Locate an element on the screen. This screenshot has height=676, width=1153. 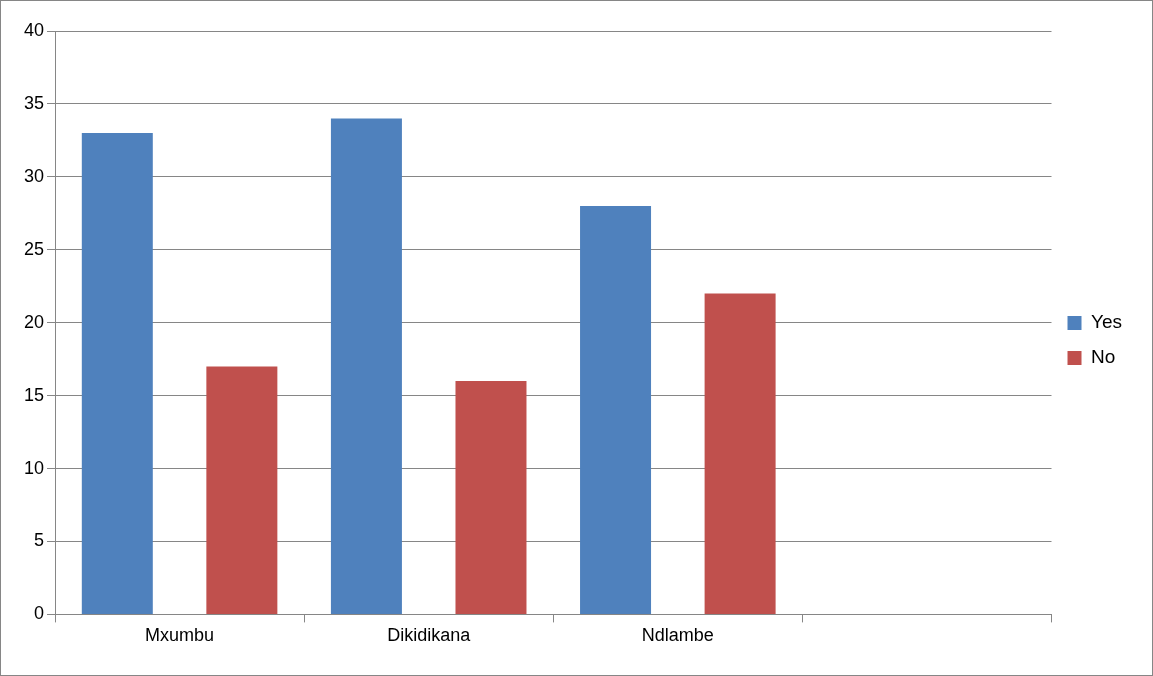
y-tick-label: 15 is located at coordinates (34, 394).